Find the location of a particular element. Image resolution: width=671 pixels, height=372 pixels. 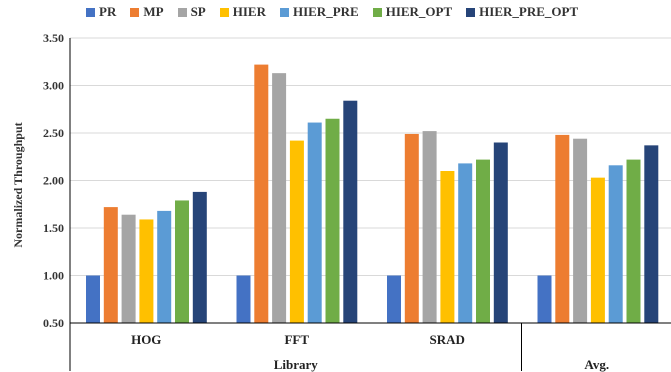

legend-label-hier-opt: HIER_OPT is located at coordinates (419, 11).